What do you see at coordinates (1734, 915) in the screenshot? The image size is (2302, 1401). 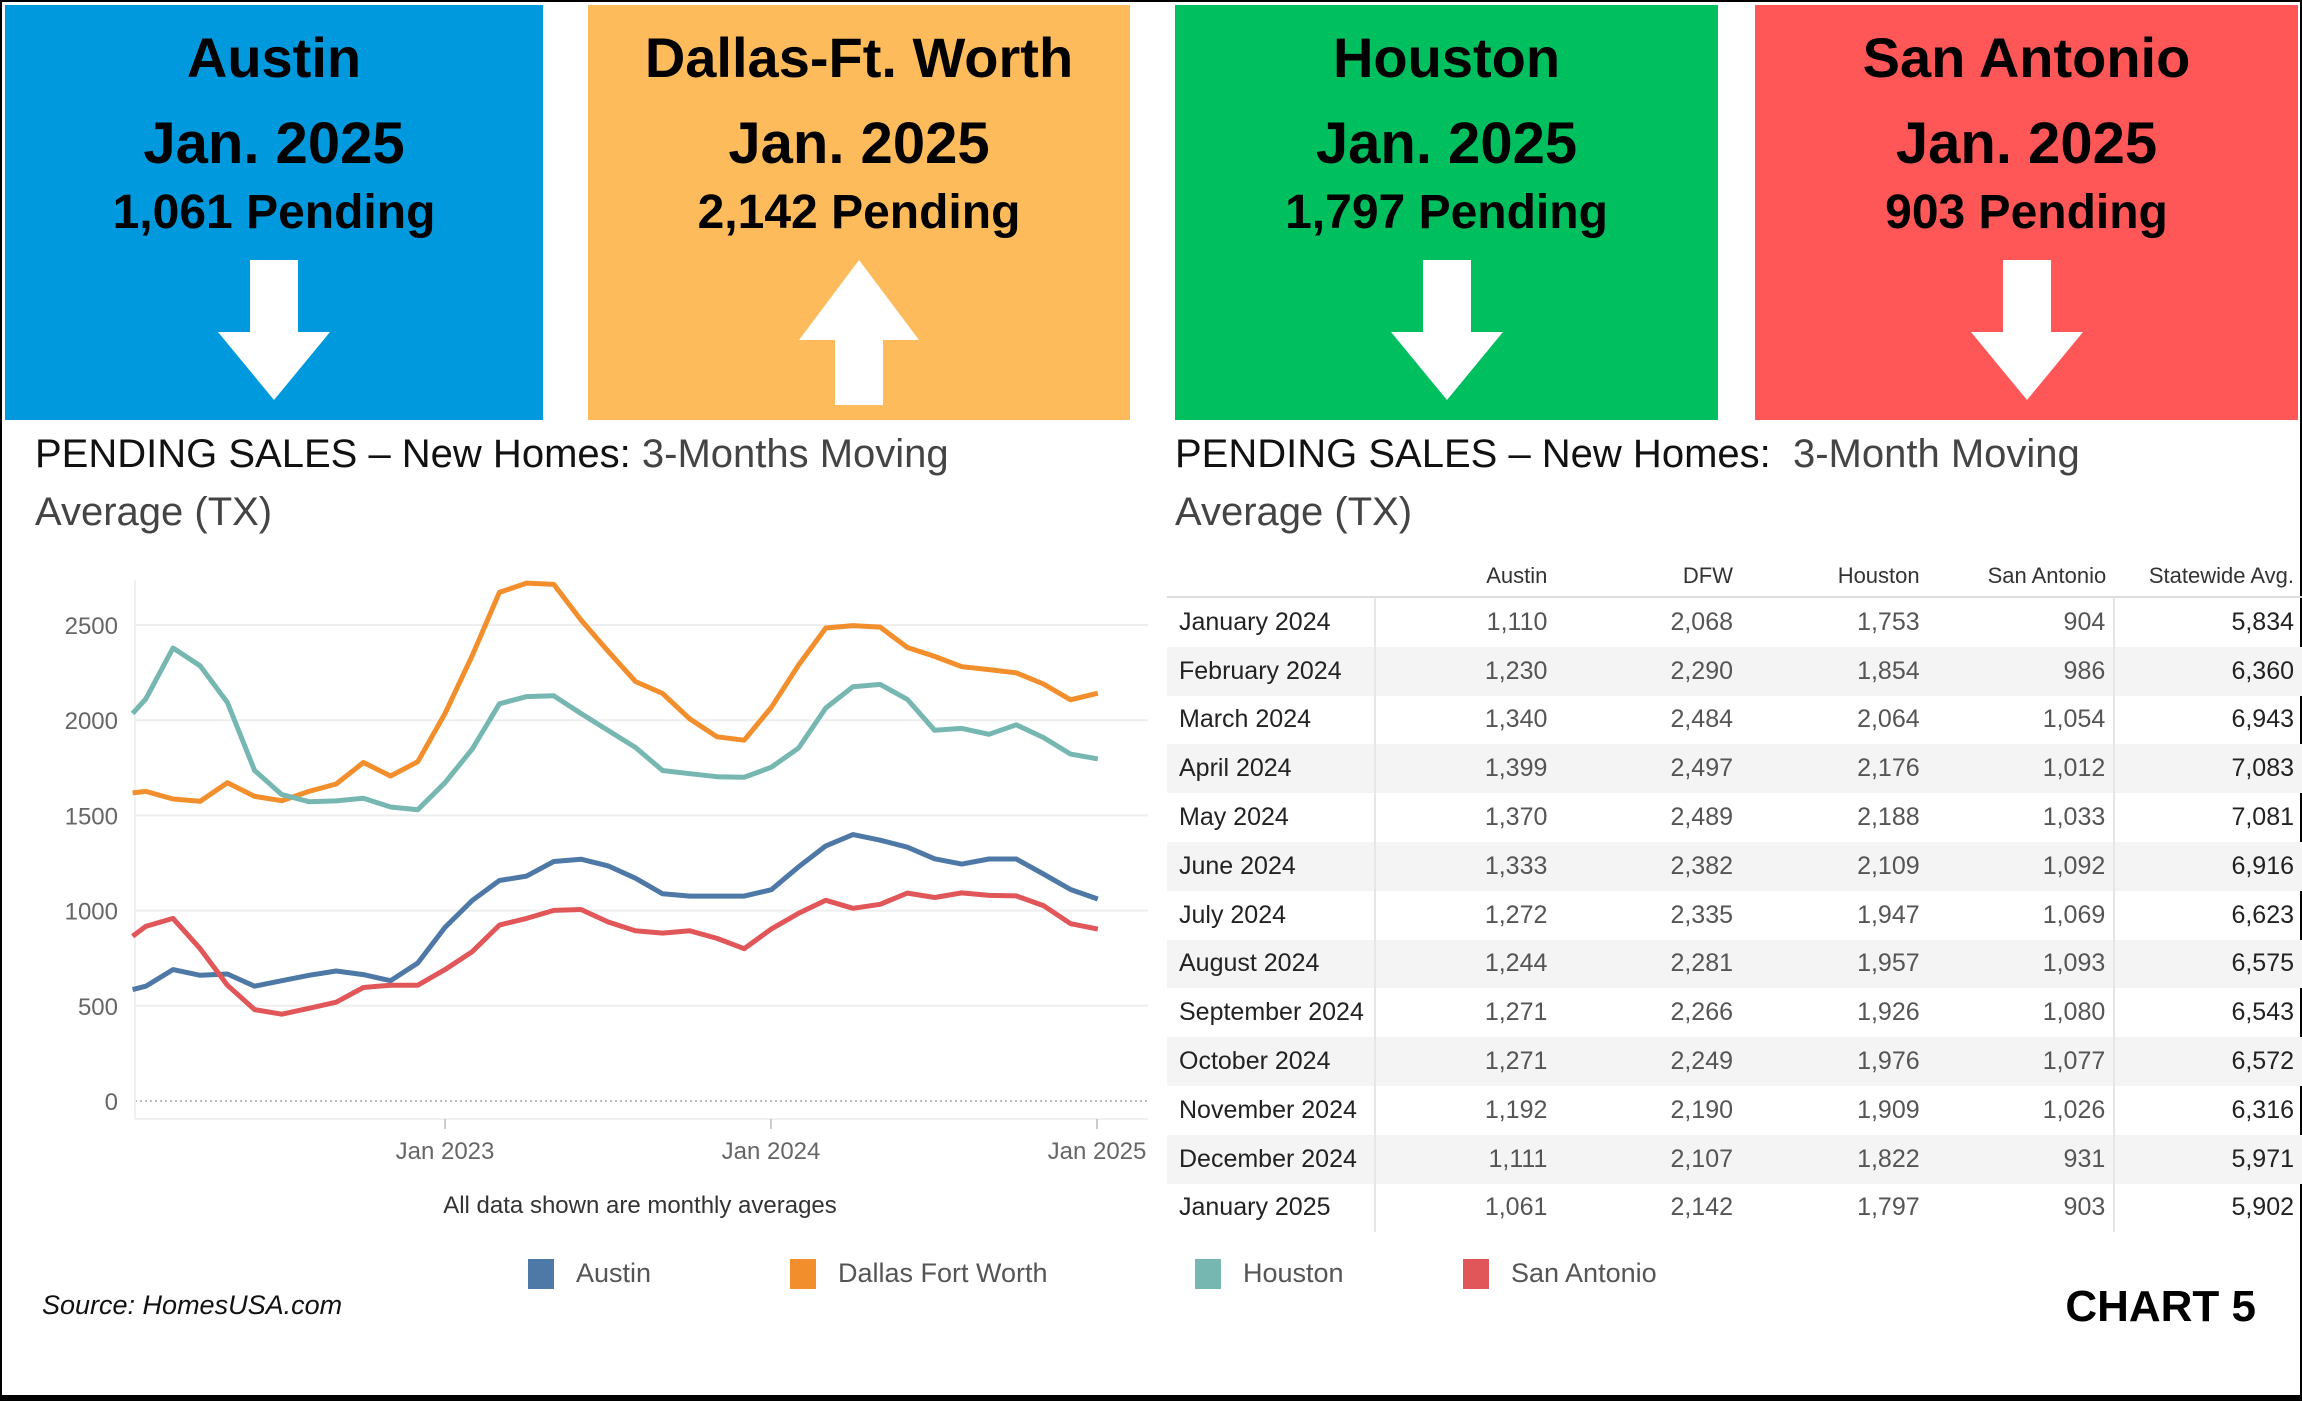 I see `table-row: July 2024 1,272 2,335 1,947 1,069 6,623` at bounding box center [1734, 915].